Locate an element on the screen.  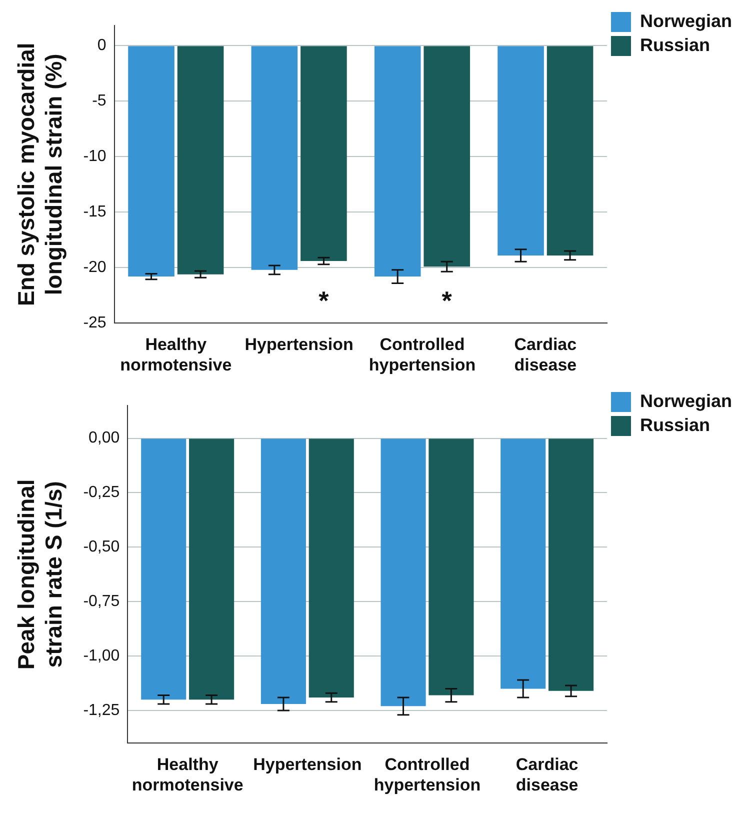
y-tick-label: -1,00 is located at coordinates (101, 655).